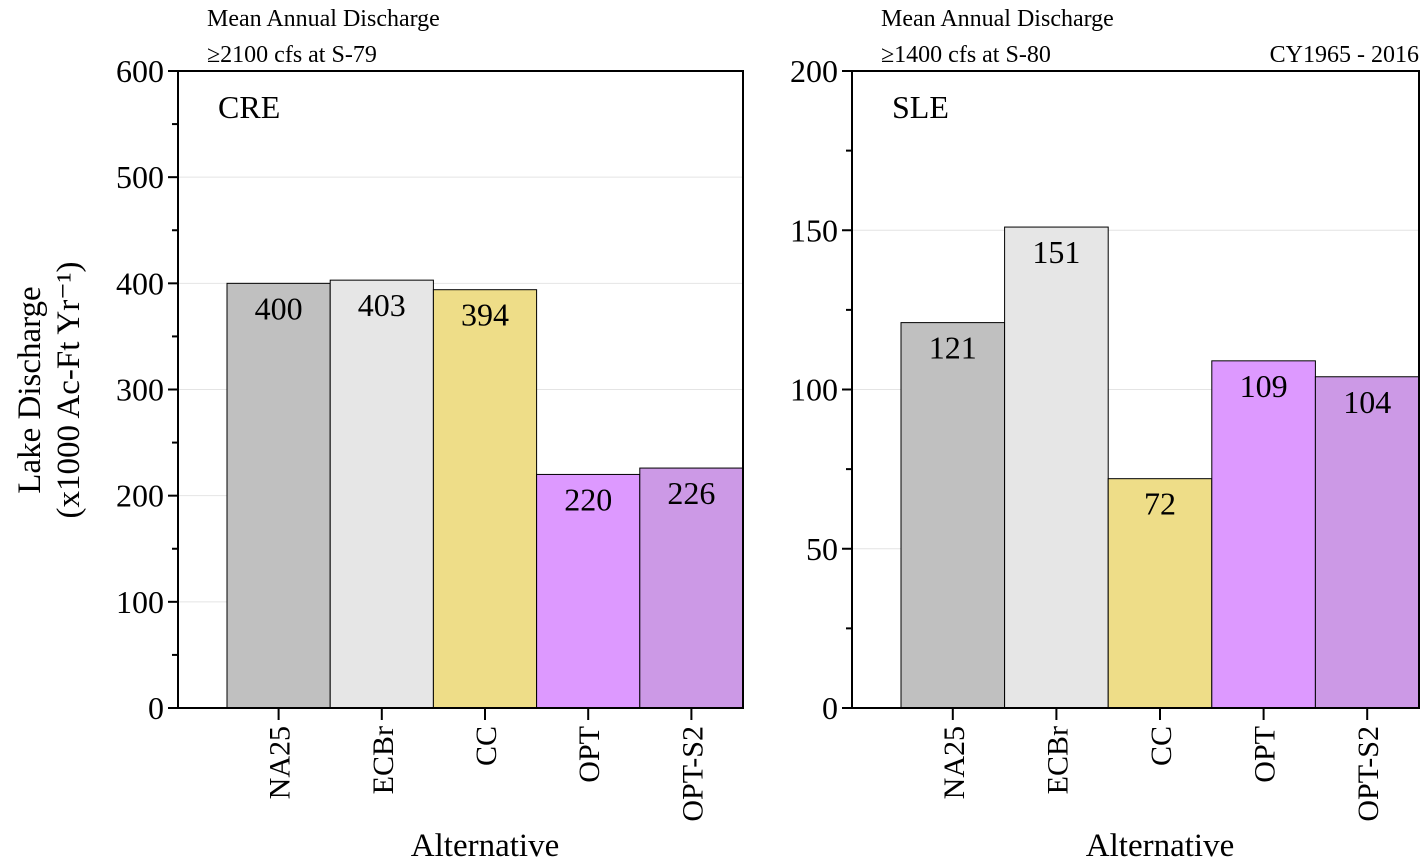 Image resolution: width=1425 pixels, height=862 pixels. What do you see at coordinates (953, 348) in the screenshot?
I see `data-label: 121` at bounding box center [953, 348].